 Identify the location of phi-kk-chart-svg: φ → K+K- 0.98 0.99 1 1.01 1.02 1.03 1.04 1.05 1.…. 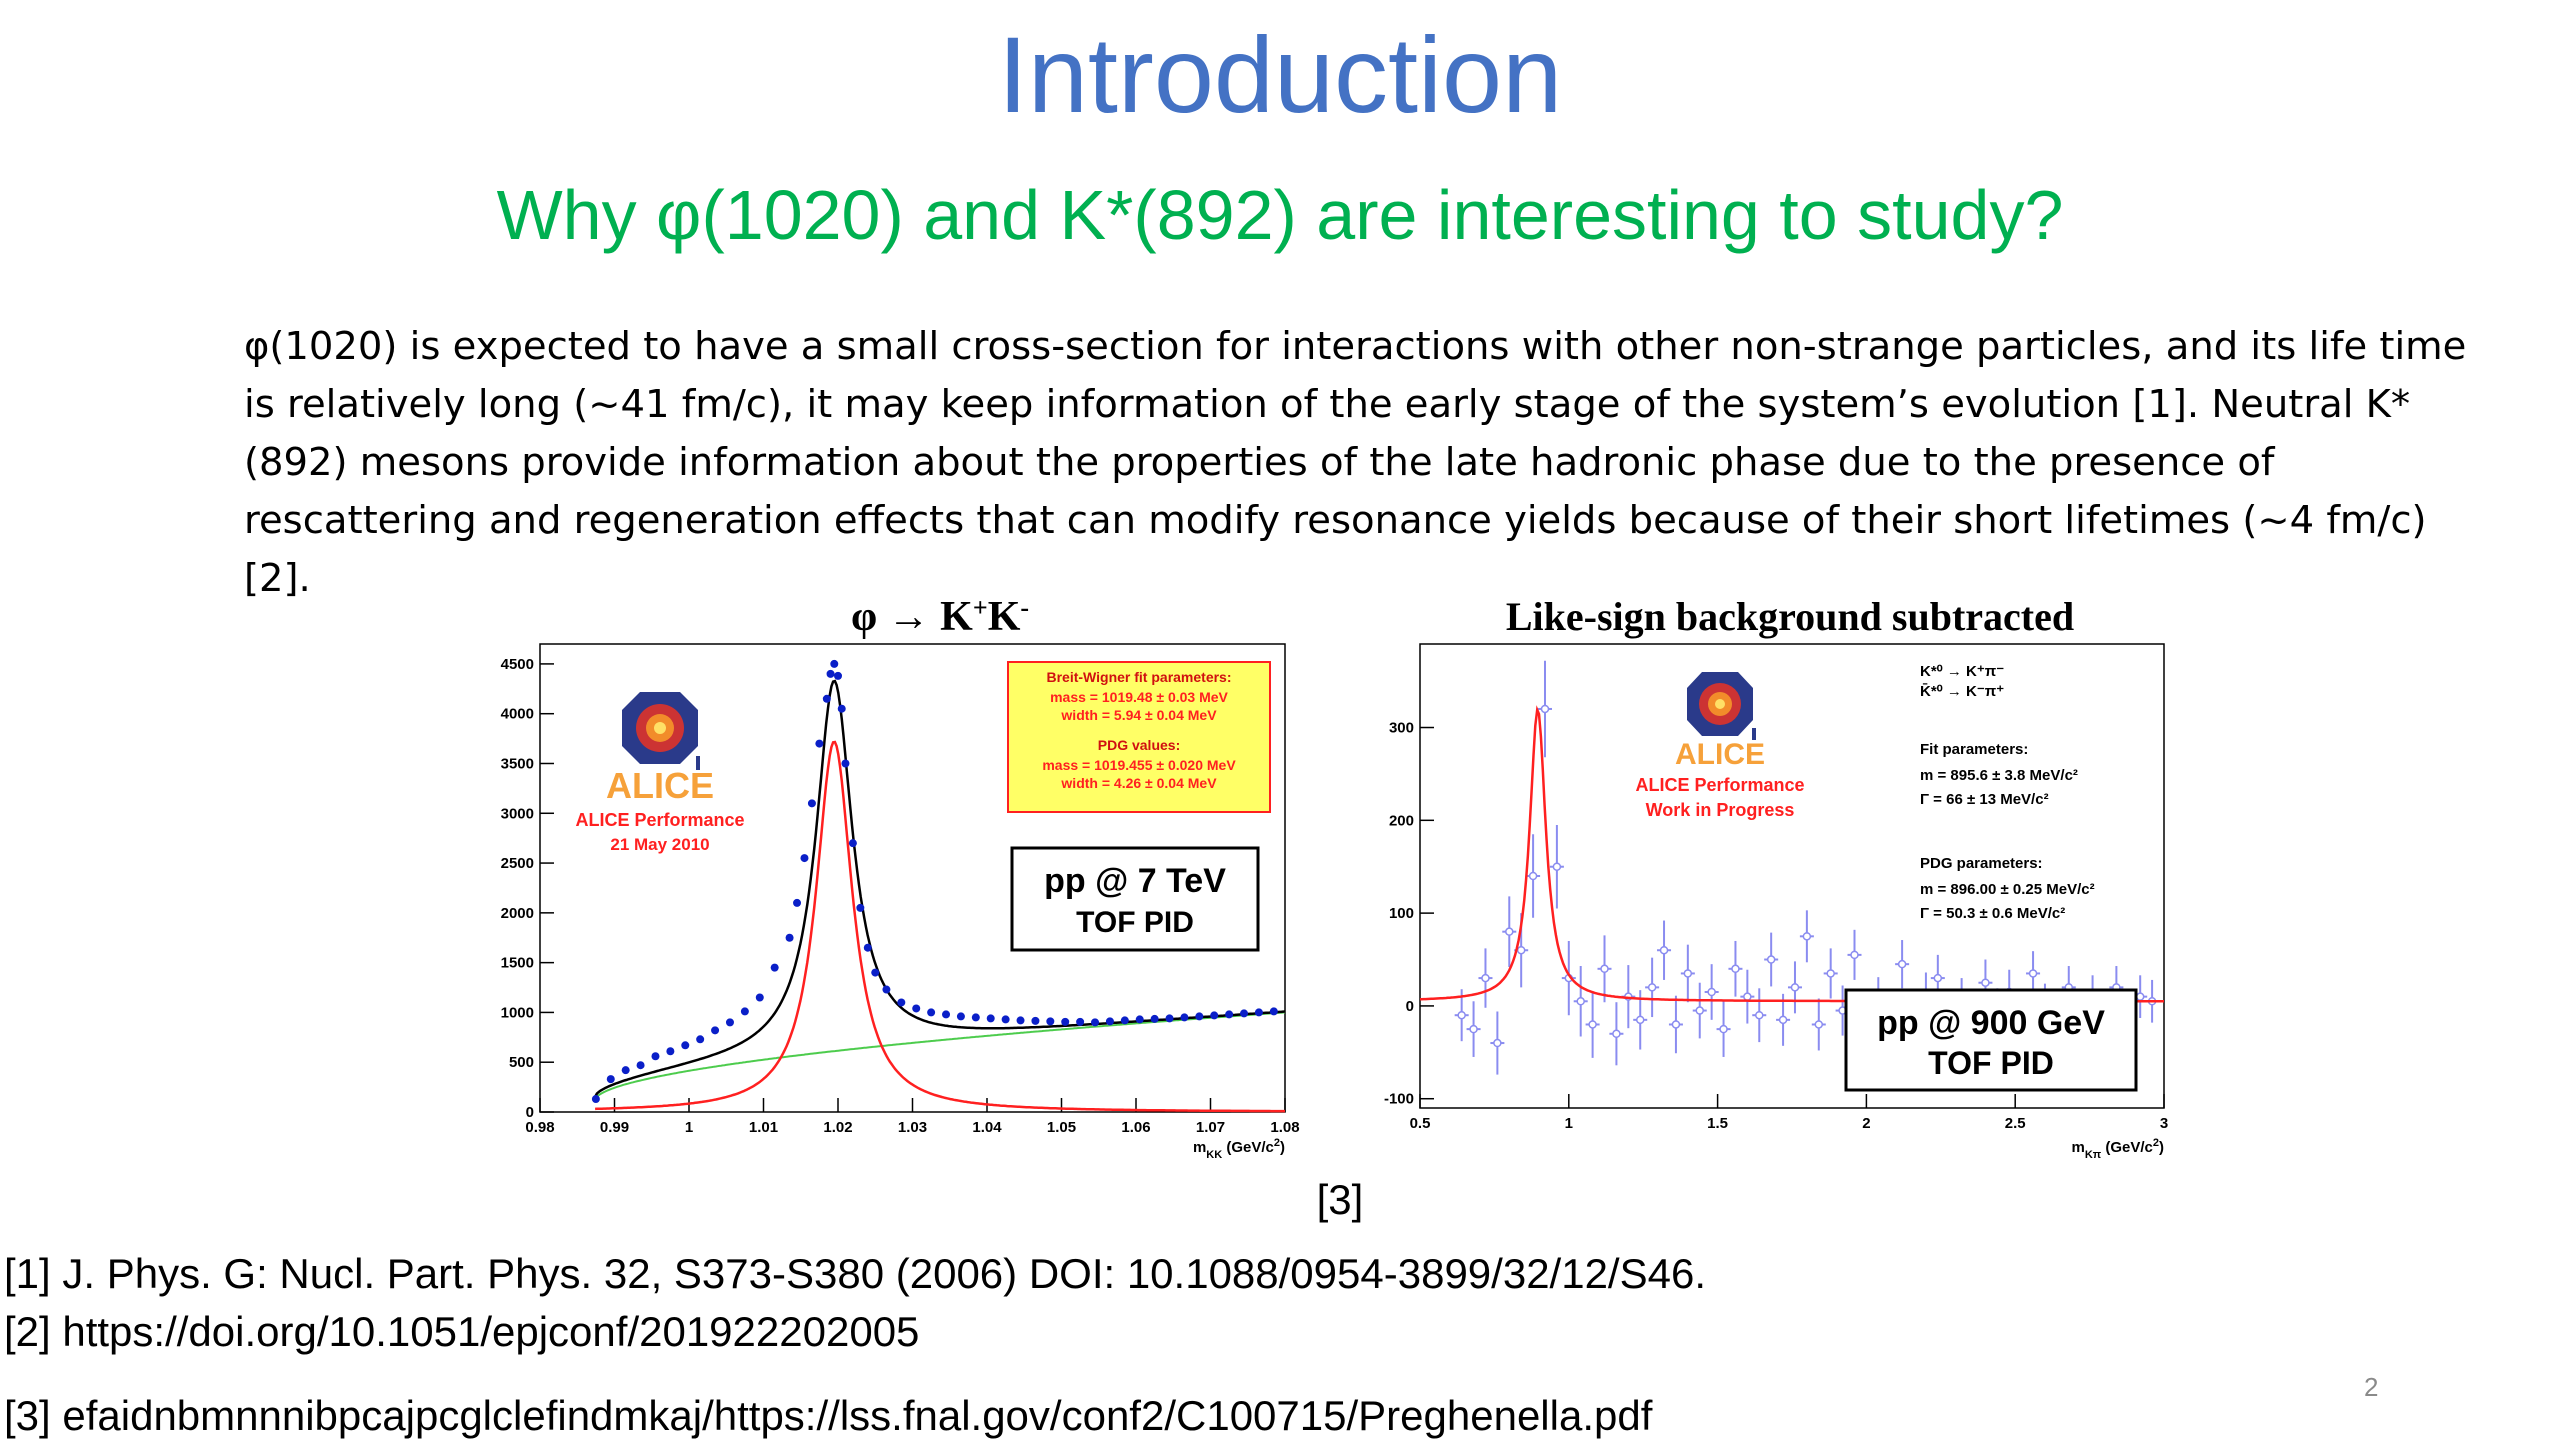
(900, 877).